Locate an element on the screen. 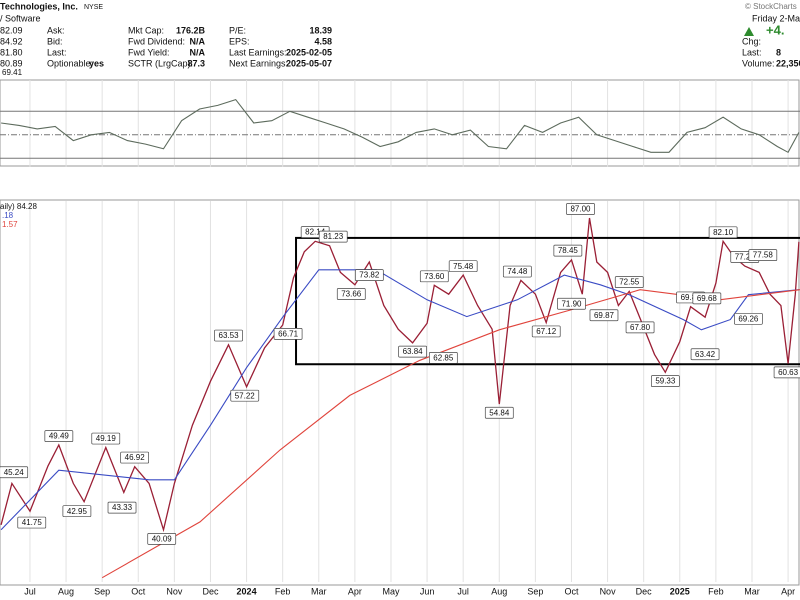 The width and height of the screenshot is (800, 600). right-value: 8 is located at coordinates (778, 52).